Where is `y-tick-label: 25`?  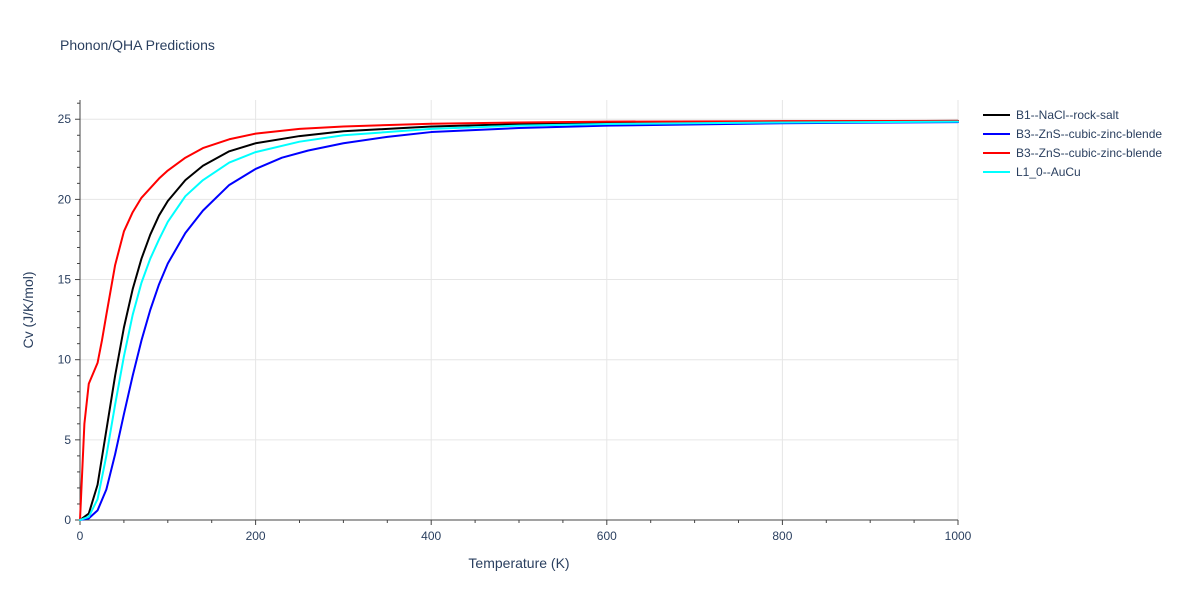 y-tick-label: 25 is located at coordinates (65, 119).